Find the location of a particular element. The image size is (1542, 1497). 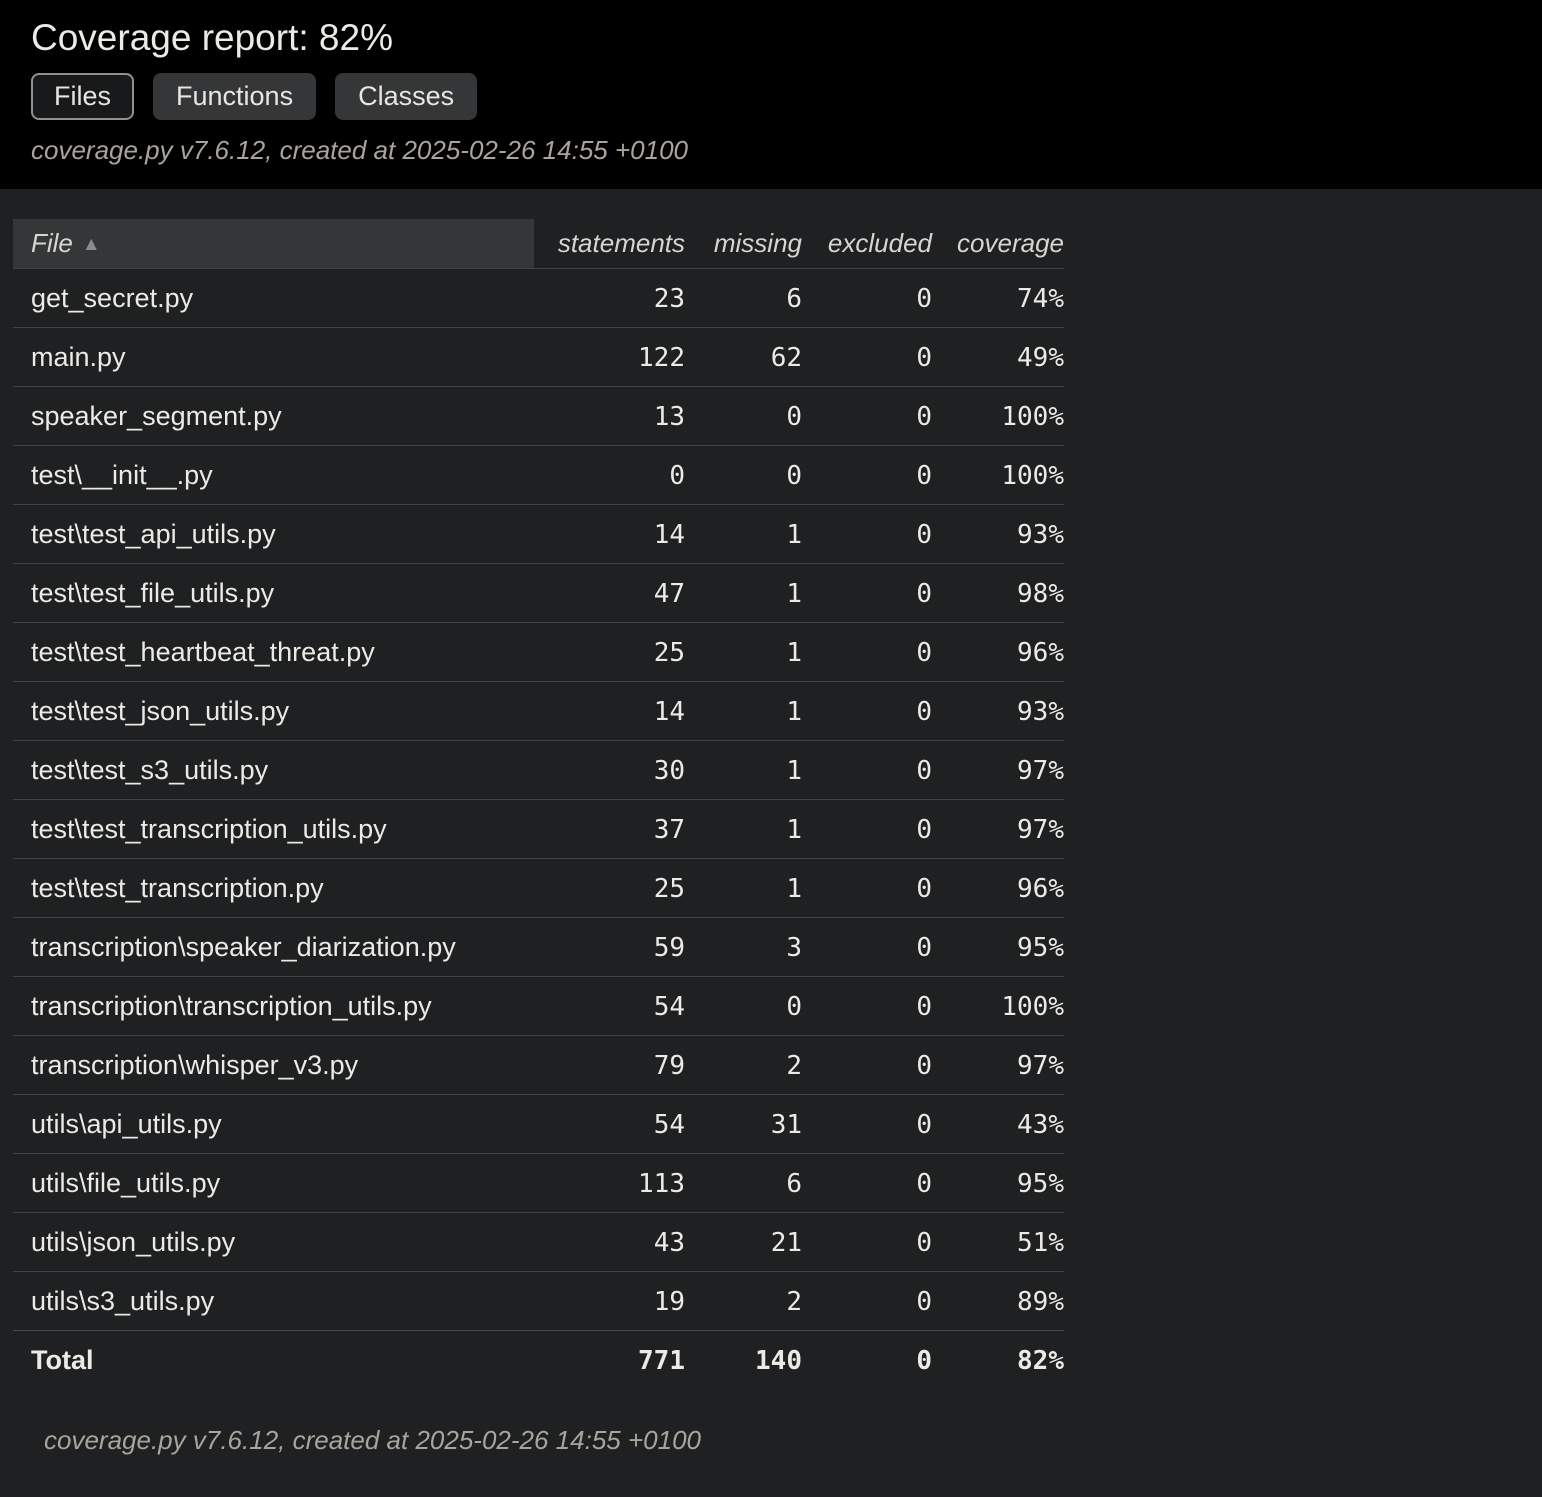

cell-file: utils\file_utils.py is located at coordinates (273, 1183).